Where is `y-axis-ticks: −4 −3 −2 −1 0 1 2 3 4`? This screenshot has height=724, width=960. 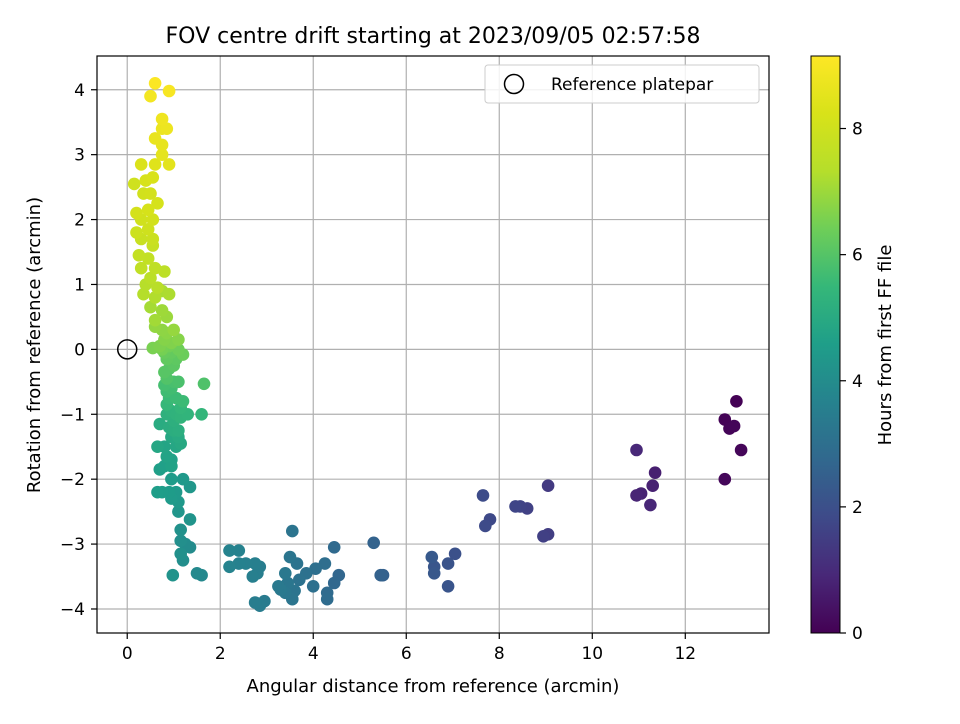 y-axis-ticks: −4 −3 −2 −1 0 1 2 3 4 is located at coordinates (78, 350).